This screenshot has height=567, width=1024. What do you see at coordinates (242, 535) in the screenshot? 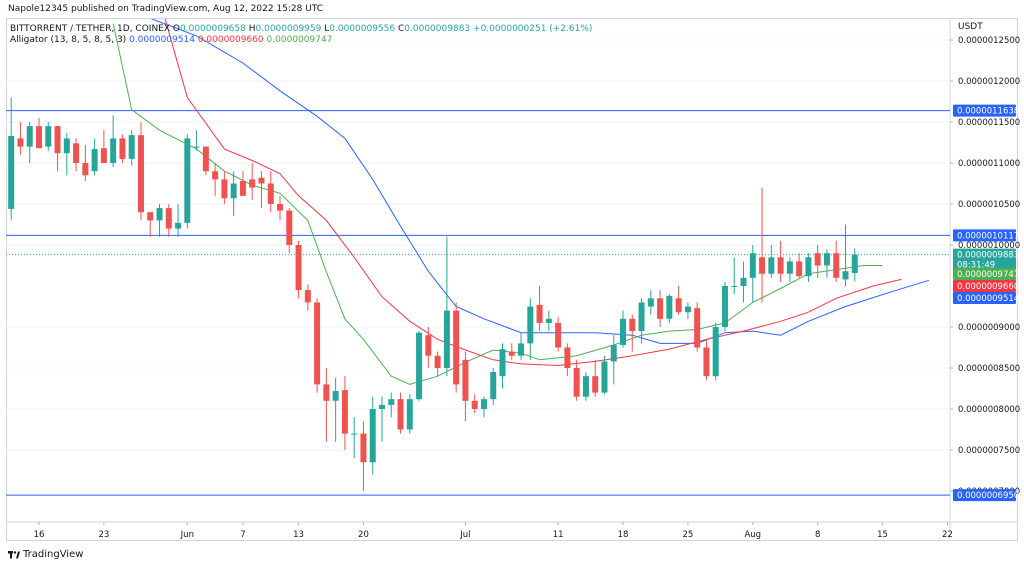
I see `time-tick-label: 7` at bounding box center [242, 535].